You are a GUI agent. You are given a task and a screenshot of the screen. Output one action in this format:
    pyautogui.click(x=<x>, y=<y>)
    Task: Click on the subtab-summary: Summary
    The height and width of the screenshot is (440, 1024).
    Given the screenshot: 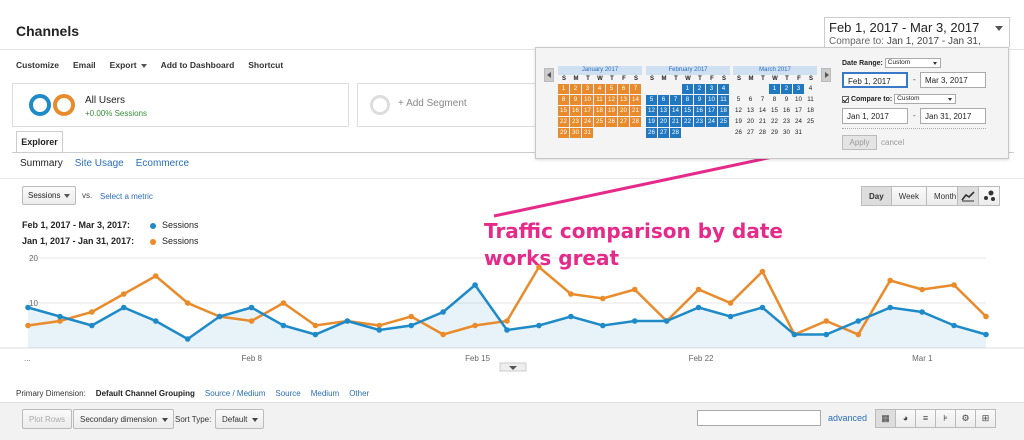 What is the action you would take?
    pyautogui.click(x=41, y=163)
    